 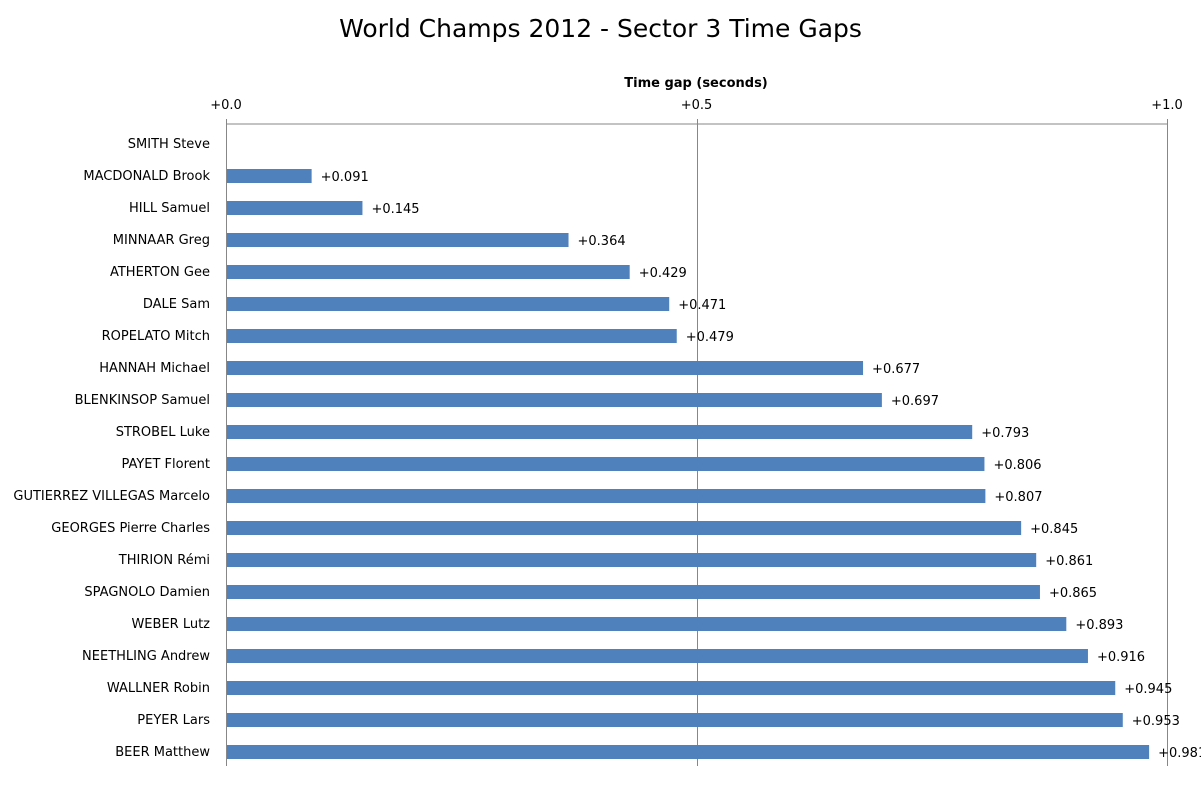 I want to click on data-label: +0.429, so click(x=663, y=273).